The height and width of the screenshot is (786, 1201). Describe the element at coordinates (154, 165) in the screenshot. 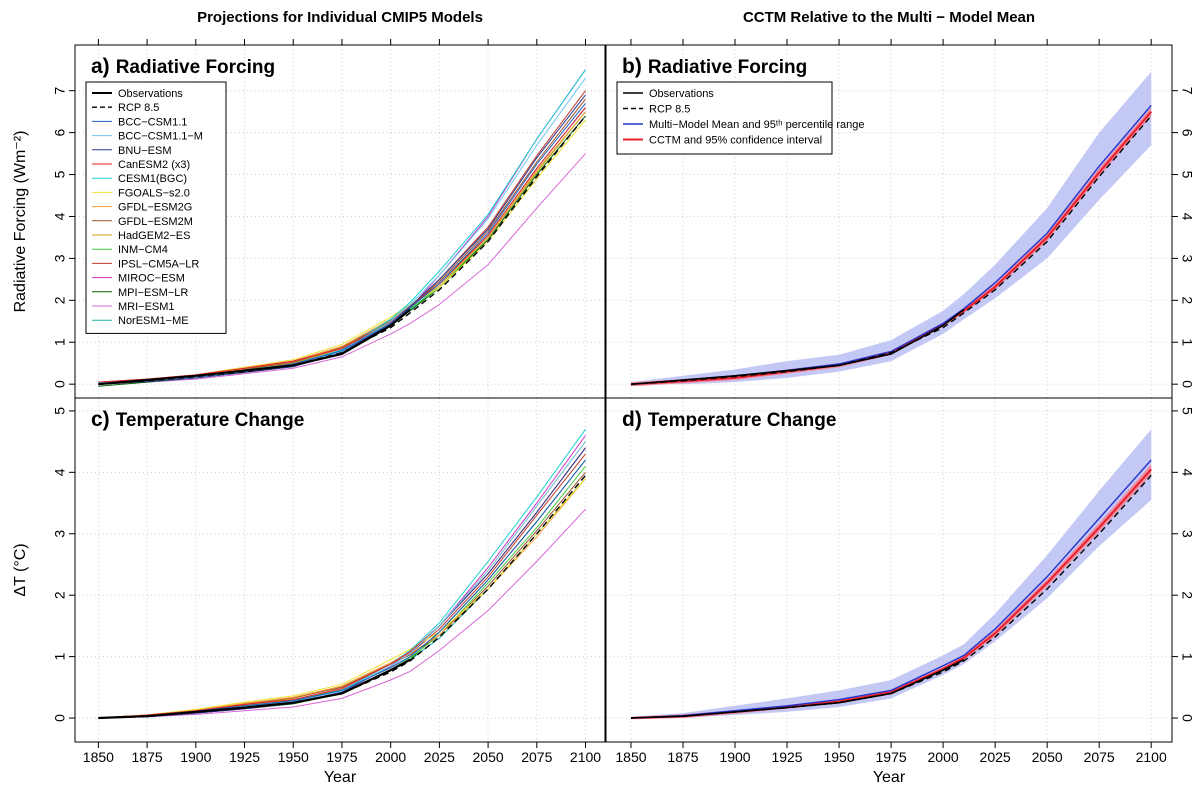

I see `legend-label: CanESM2 (x3)` at that location.